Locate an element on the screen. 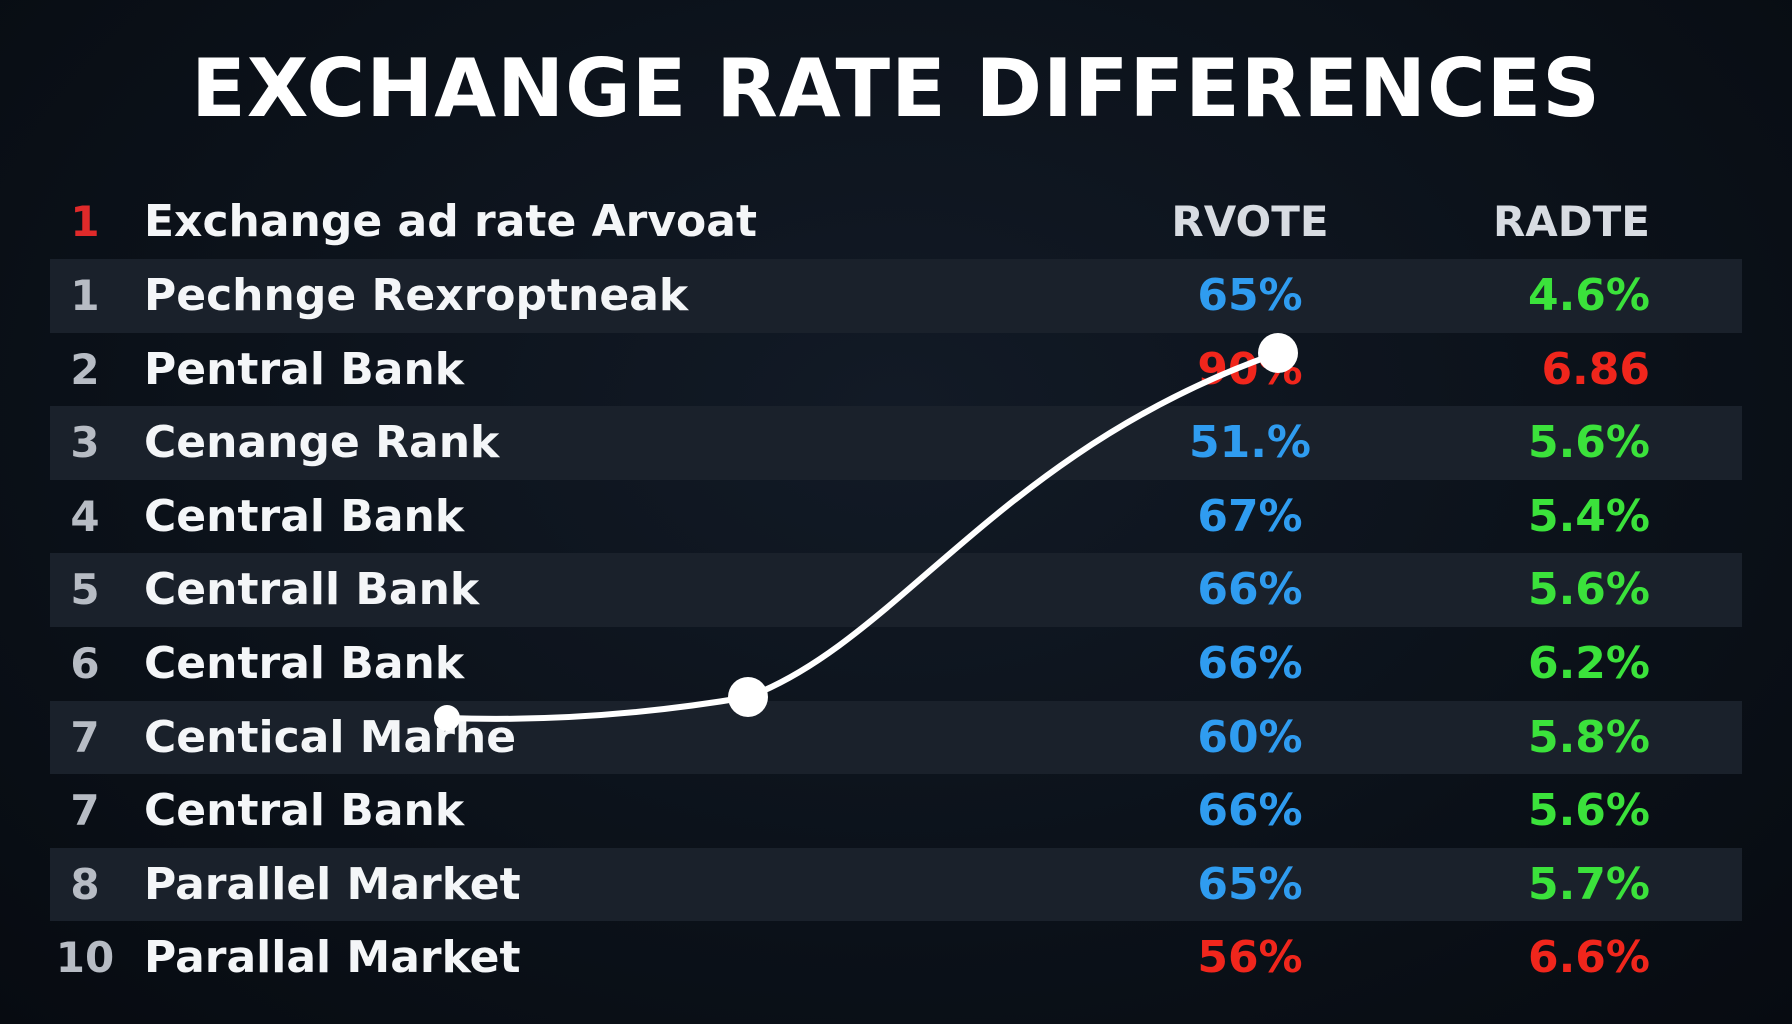 The width and height of the screenshot is (1792, 1024). header-number: 1 is located at coordinates (85, 221).